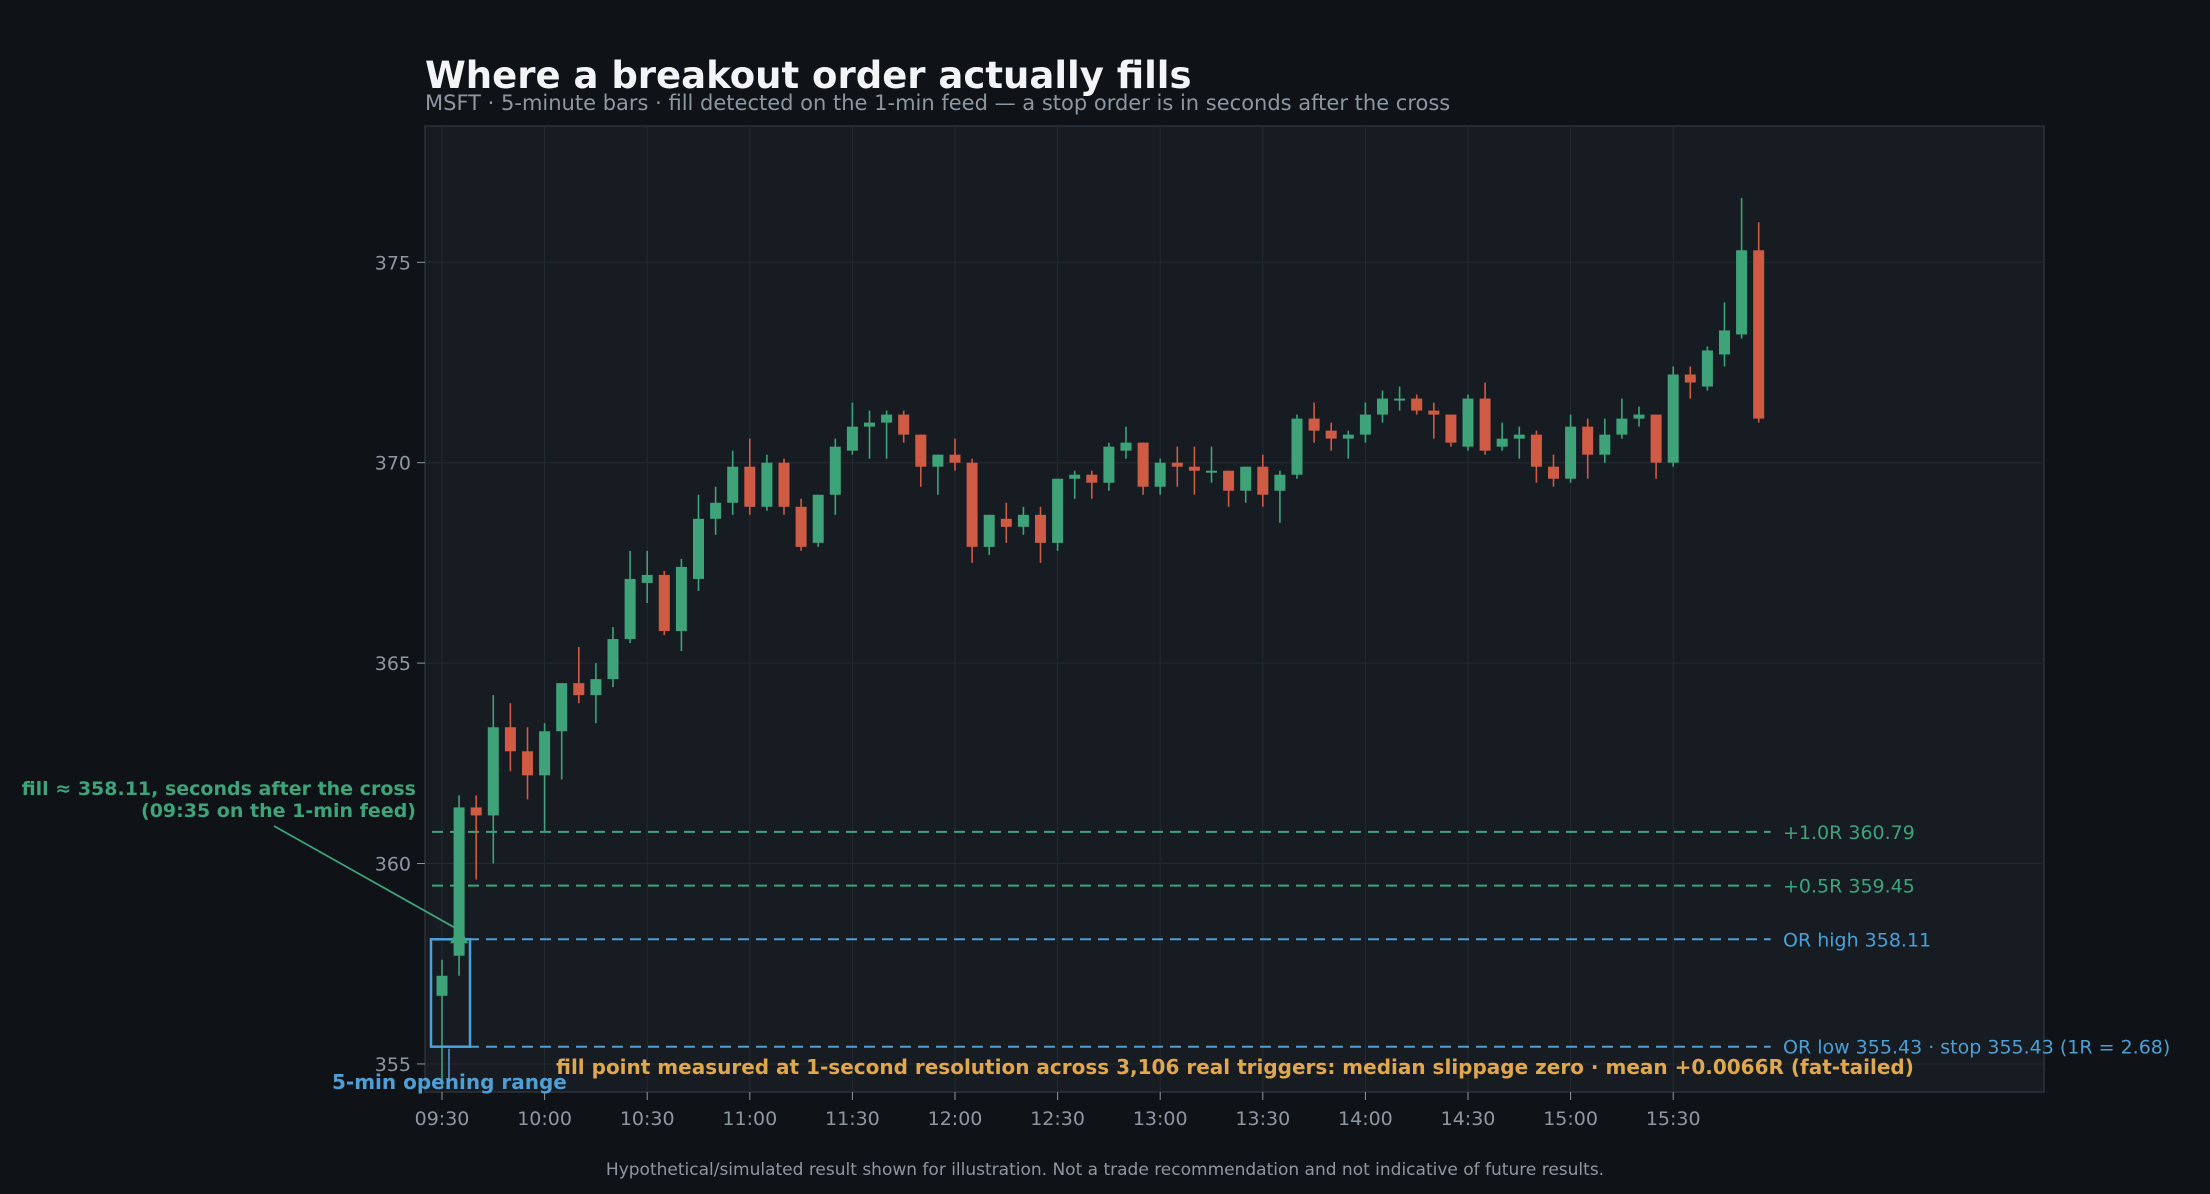 The image size is (2210, 1194). Describe the element at coordinates (393, 1065) in the screenshot. I see `y-tick-label: 355` at that location.